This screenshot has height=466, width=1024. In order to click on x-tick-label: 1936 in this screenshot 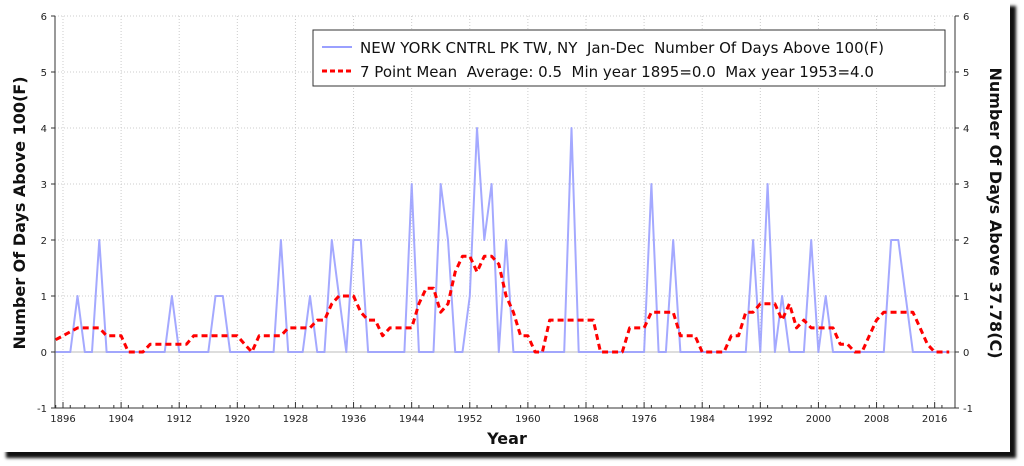, I will do `click(353, 419)`.